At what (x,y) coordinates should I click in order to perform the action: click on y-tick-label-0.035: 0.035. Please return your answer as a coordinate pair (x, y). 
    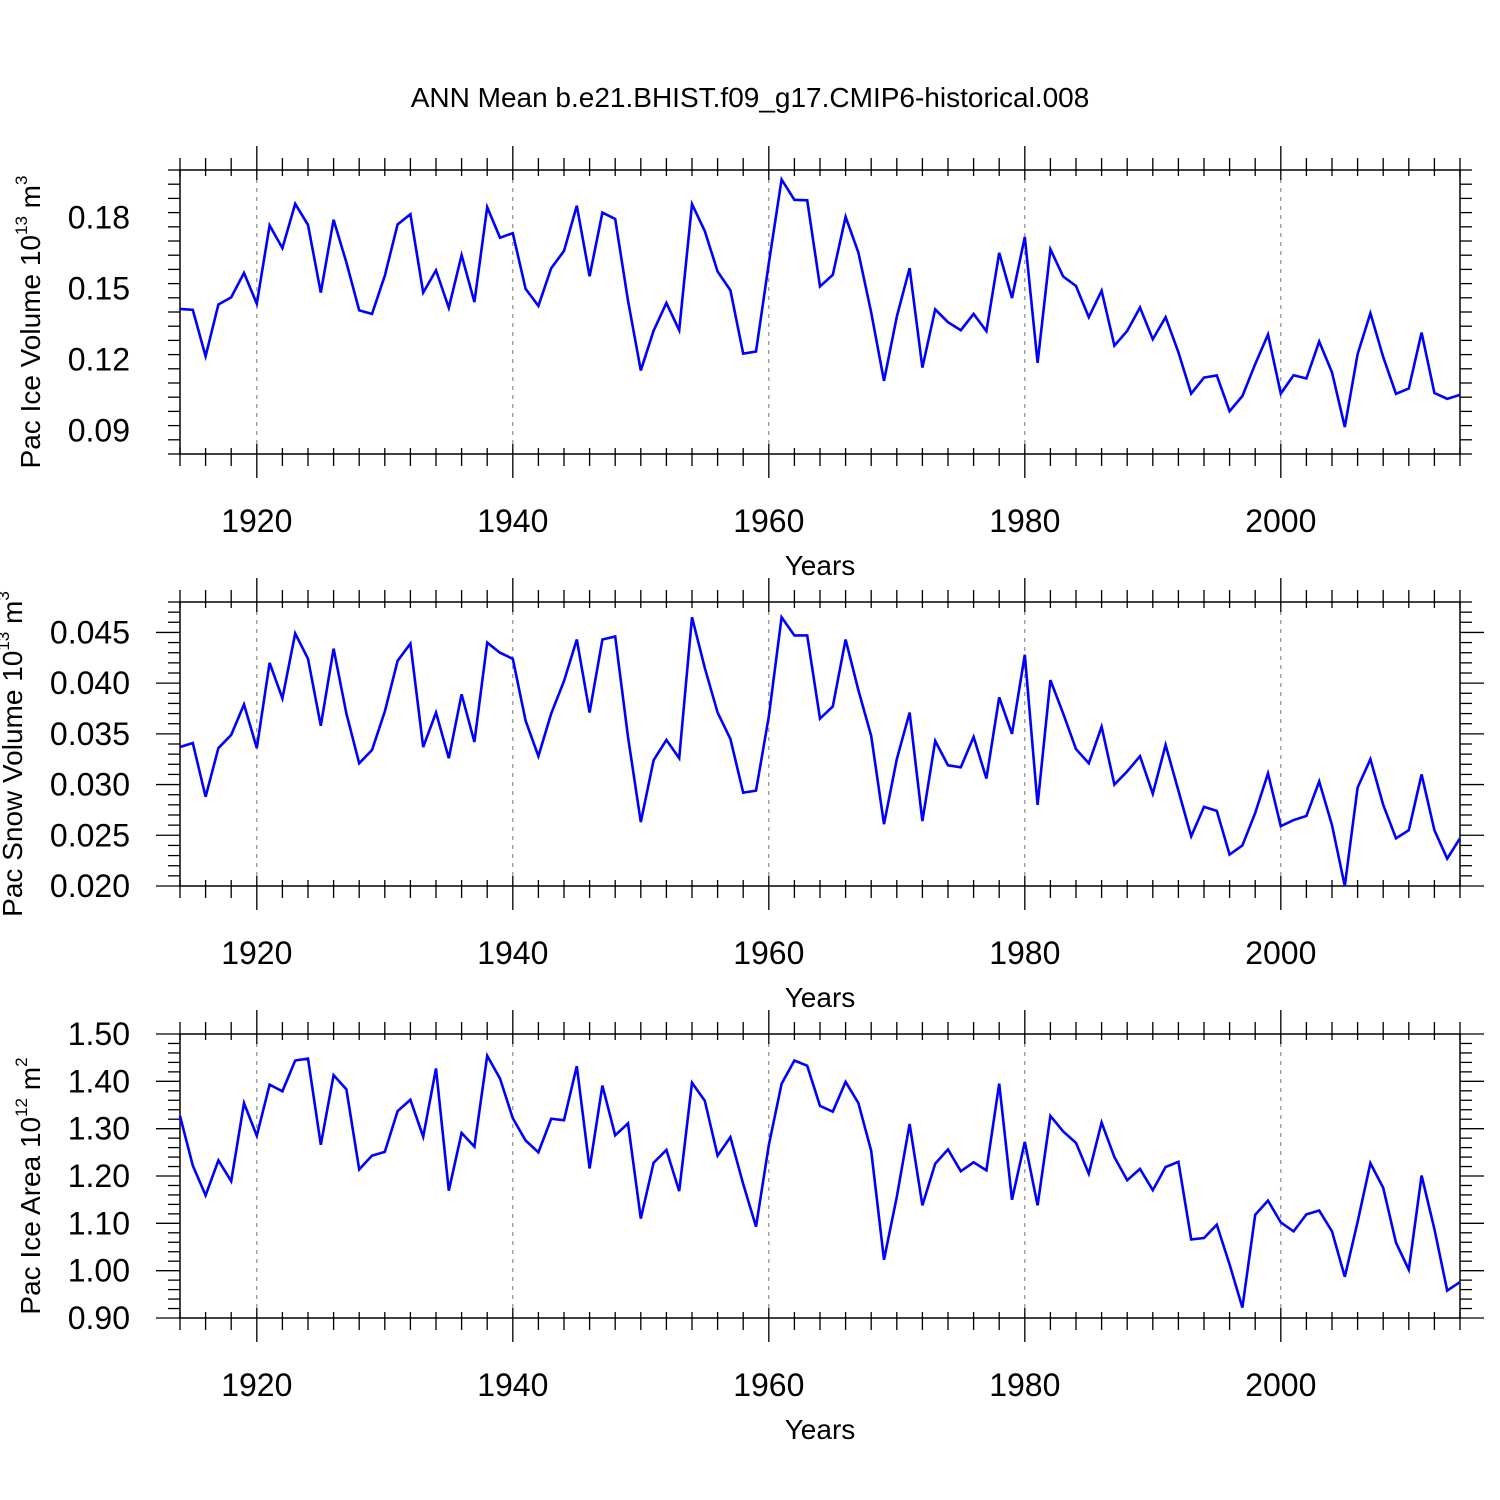
    Looking at the image, I should click on (90, 734).